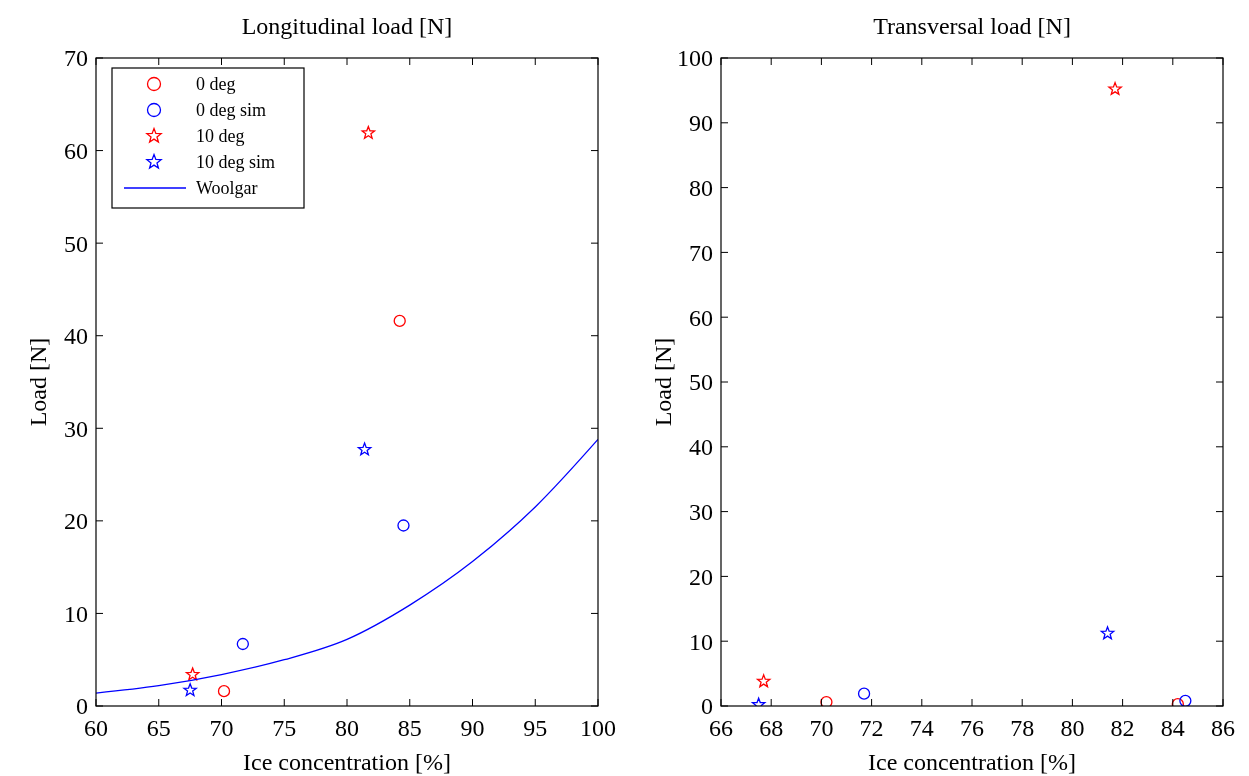  I want to click on x-tick-label: 78, so click(1022, 728).